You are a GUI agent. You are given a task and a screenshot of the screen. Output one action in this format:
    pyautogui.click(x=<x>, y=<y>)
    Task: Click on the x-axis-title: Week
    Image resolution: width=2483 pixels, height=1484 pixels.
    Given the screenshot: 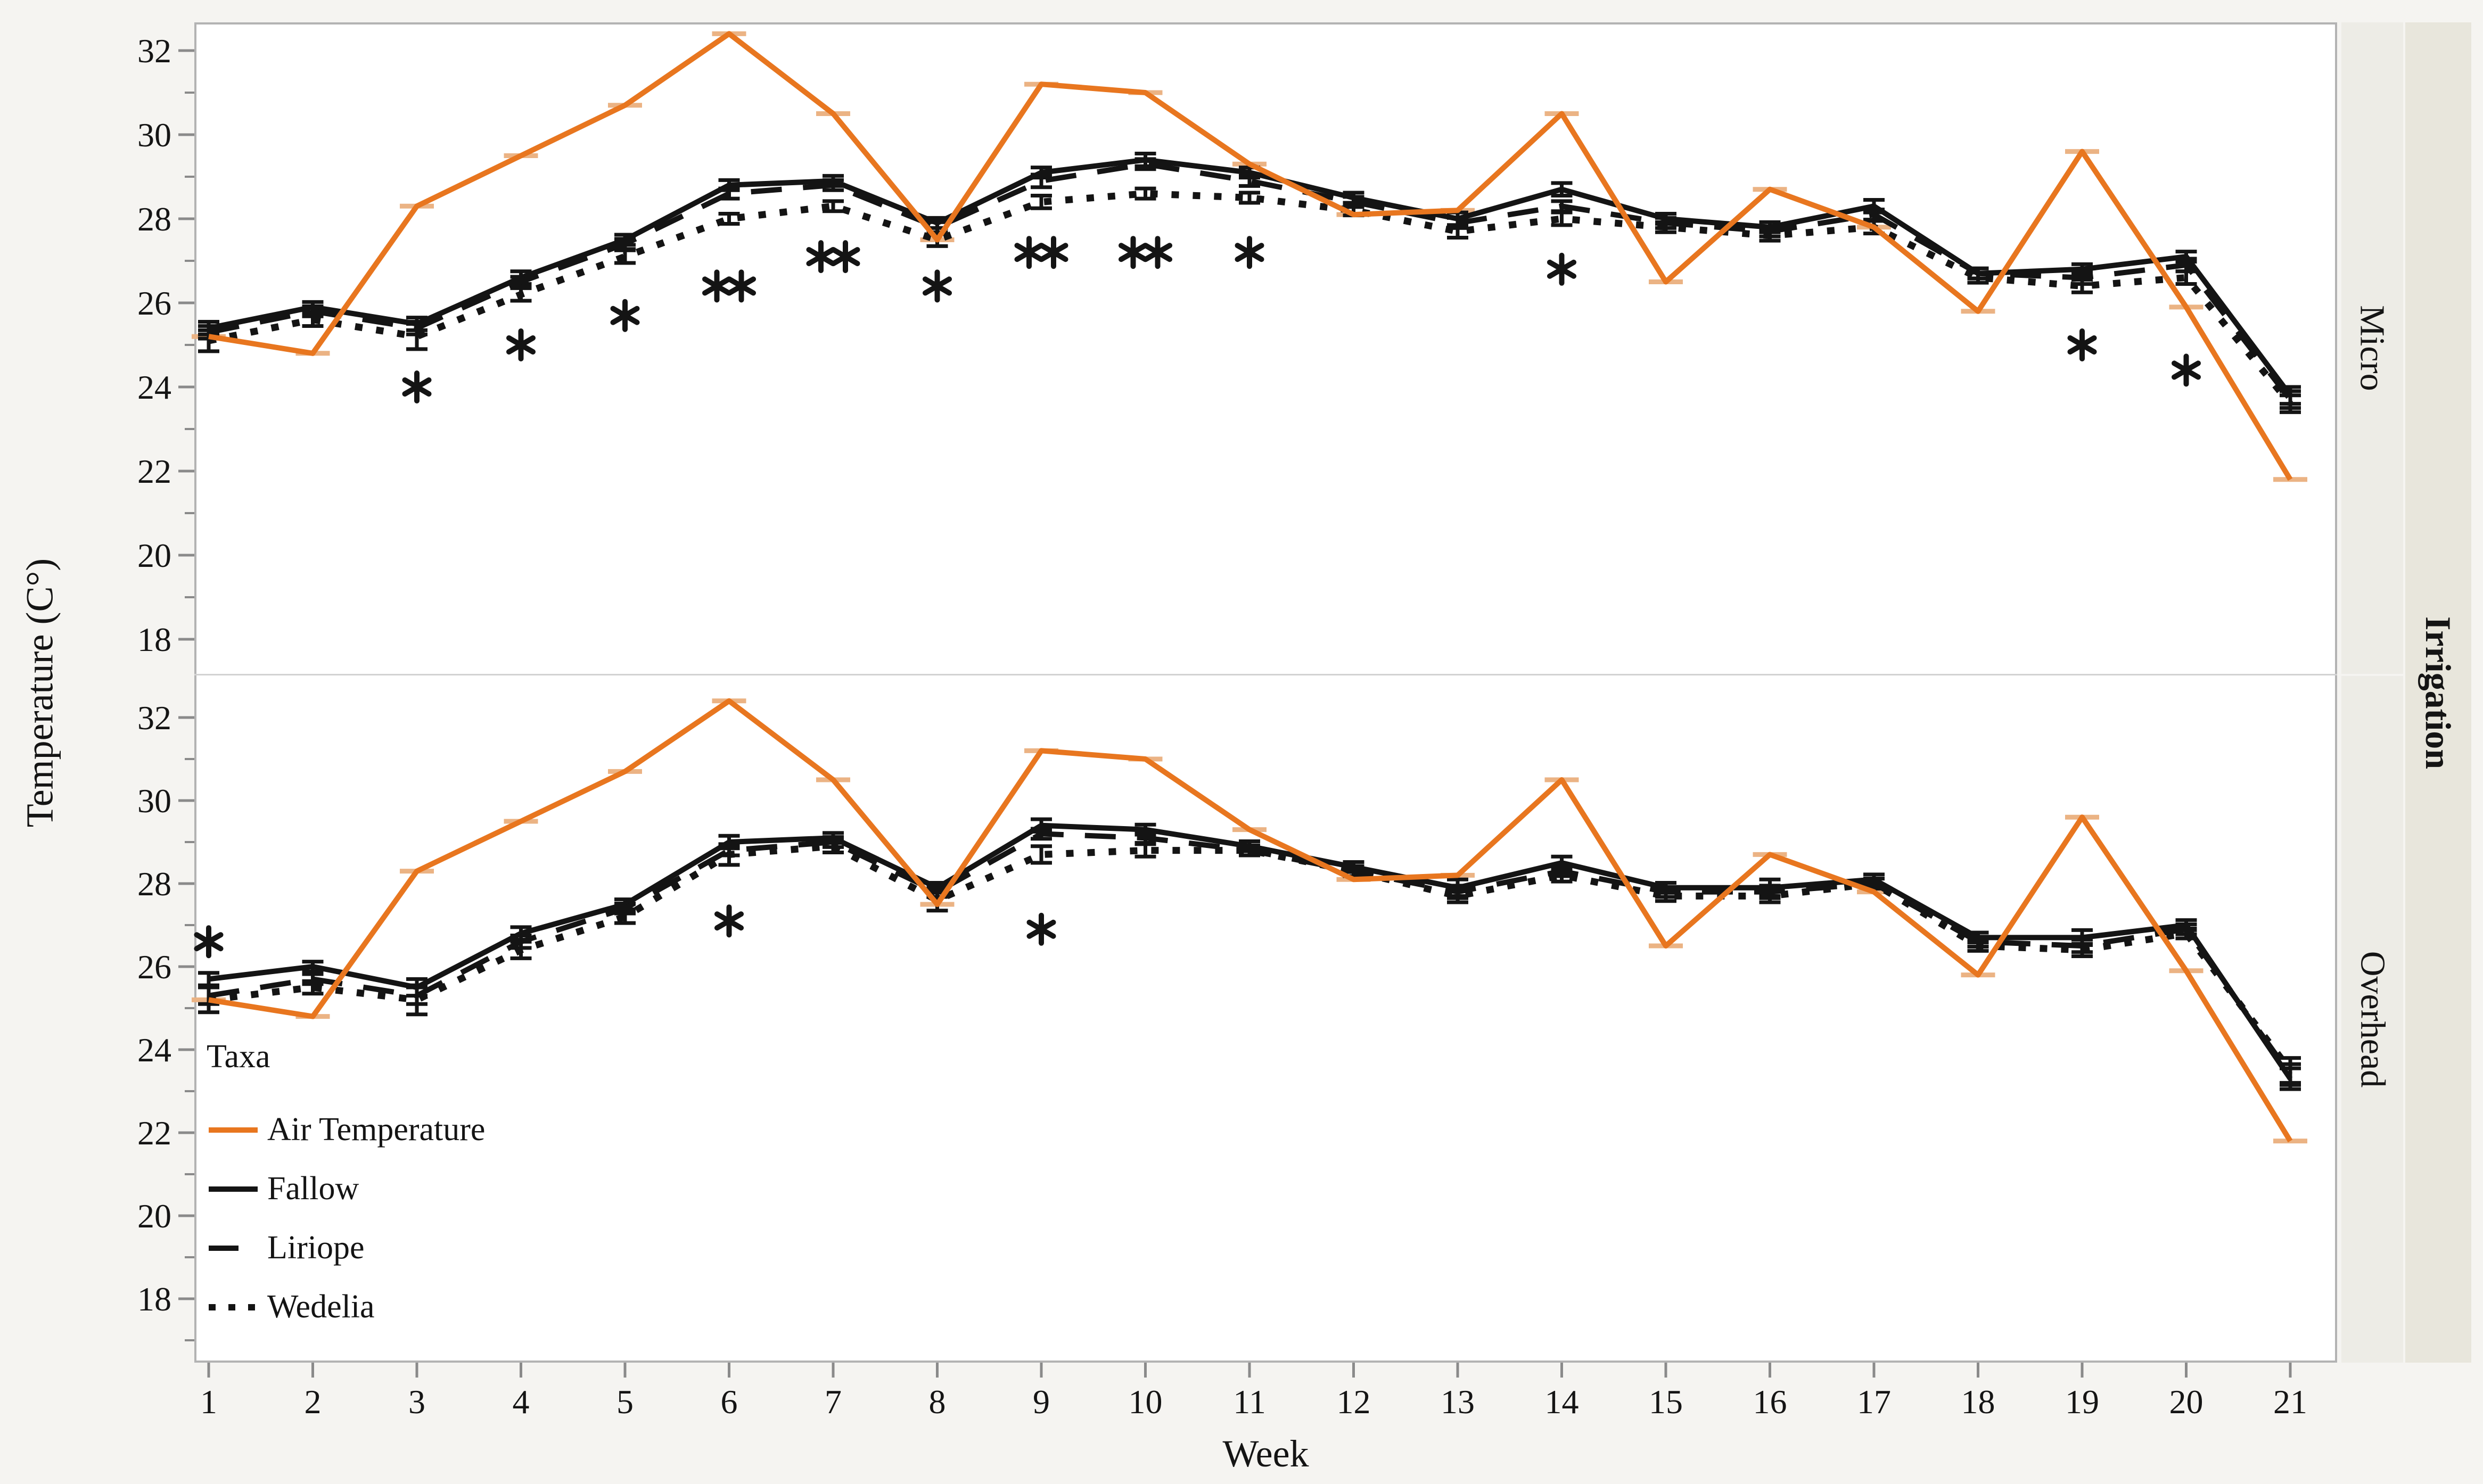 What is the action you would take?
    pyautogui.click(x=1265, y=1453)
    